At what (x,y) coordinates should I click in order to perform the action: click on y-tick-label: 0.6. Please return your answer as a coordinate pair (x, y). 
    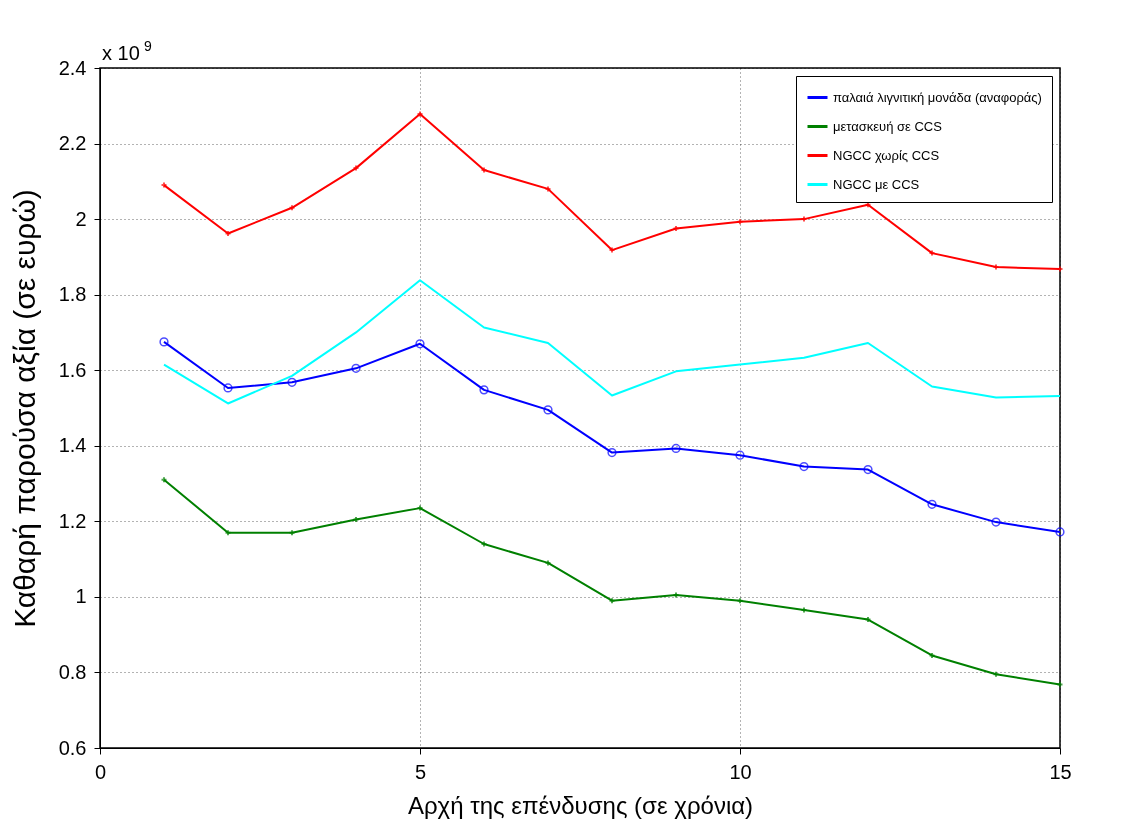
    Looking at the image, I should click on (72, 747).